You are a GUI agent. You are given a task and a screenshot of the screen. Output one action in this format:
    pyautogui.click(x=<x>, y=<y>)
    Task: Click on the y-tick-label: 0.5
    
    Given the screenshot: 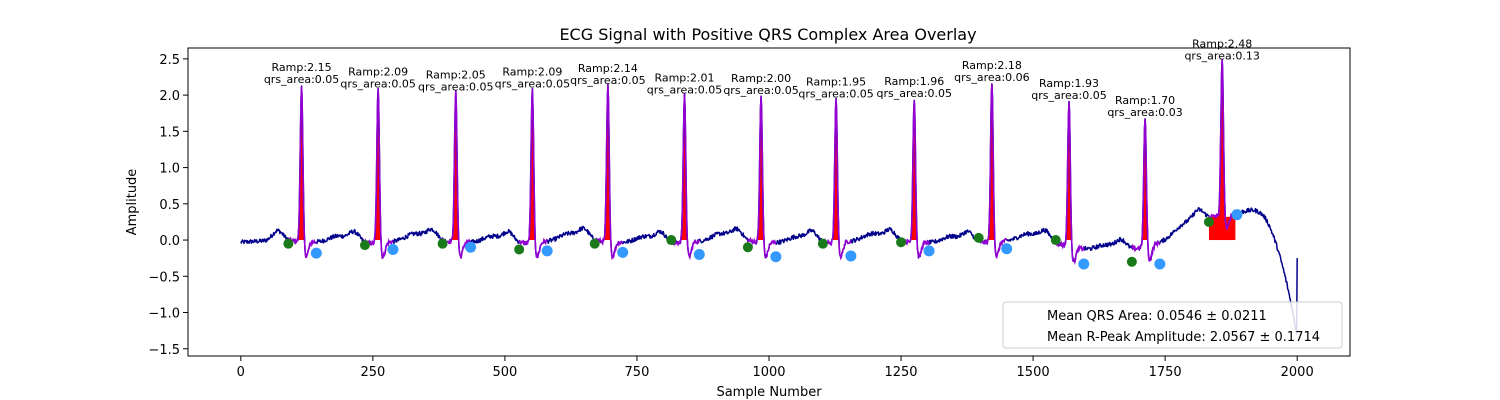 What is the action you would take?
    pyautogui.click(x=169, y=205)
    